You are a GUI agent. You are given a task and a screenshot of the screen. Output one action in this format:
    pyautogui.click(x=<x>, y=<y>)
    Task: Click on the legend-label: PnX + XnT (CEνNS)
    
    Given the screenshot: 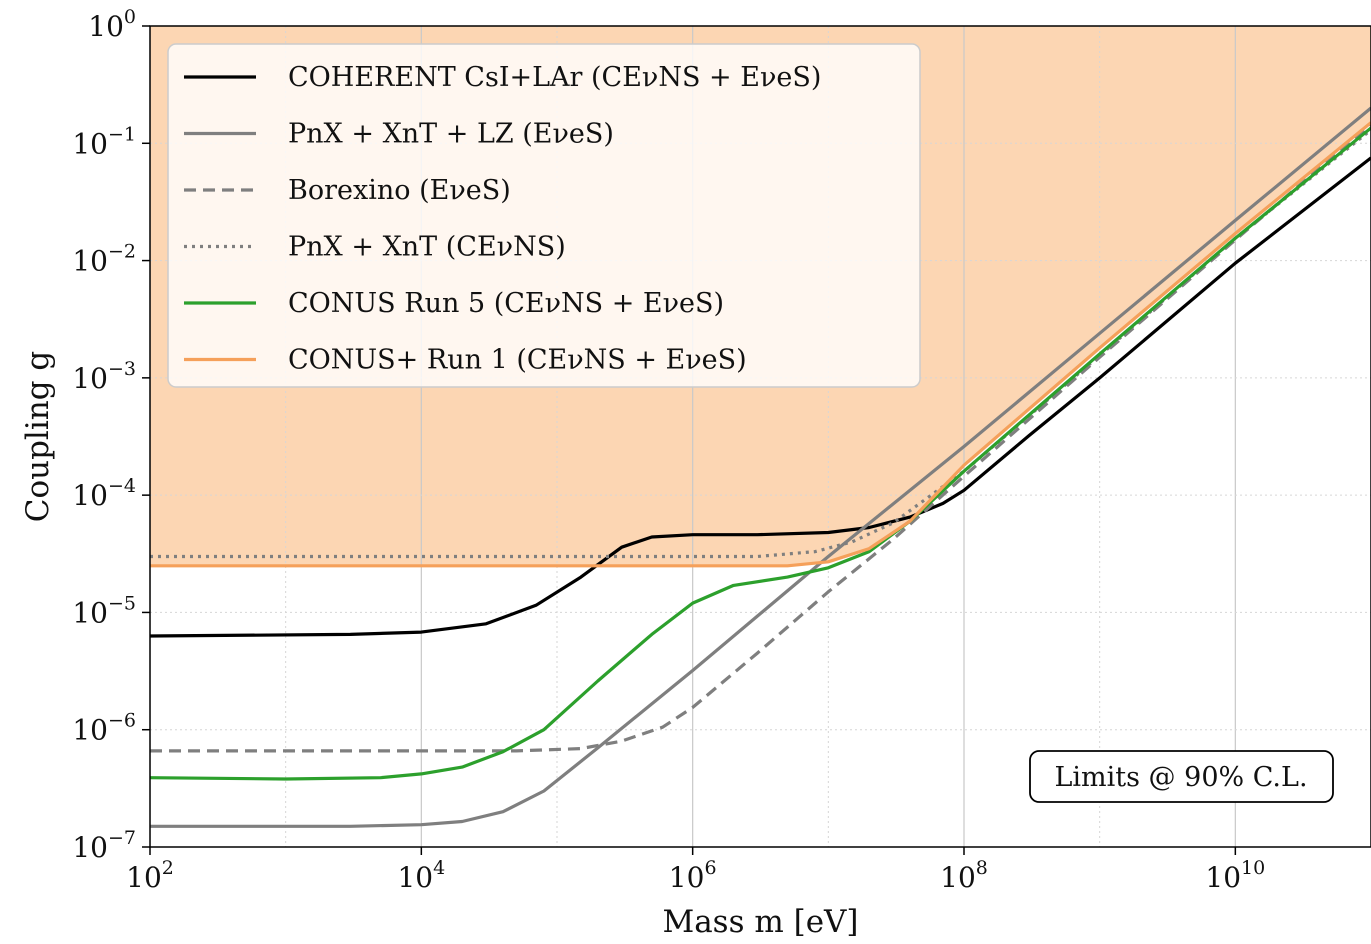 What is the action you would take?
    pyautogui.click(x=427, y=247)
    